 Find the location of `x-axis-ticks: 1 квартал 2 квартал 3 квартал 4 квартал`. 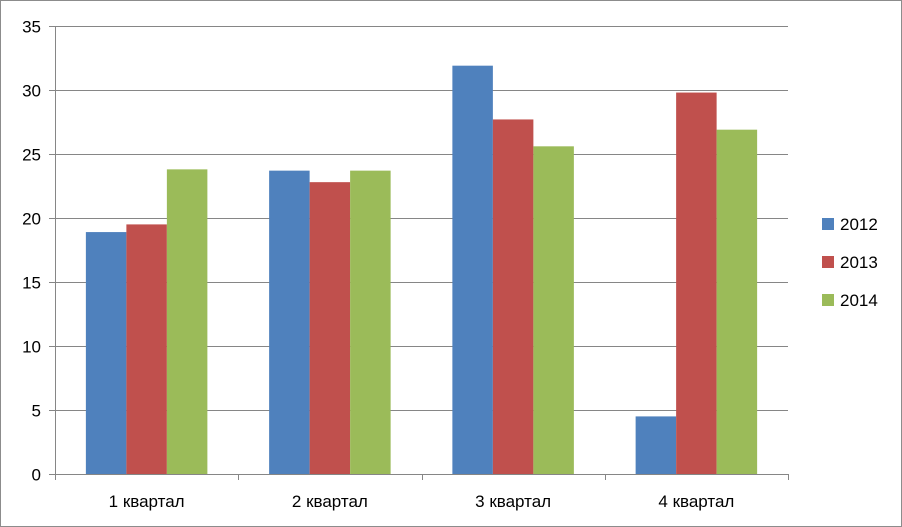

x-axis-ticks: 1 квартал 2 квартал 3 квартал 4 квартал is located at coordinates (422, 501).